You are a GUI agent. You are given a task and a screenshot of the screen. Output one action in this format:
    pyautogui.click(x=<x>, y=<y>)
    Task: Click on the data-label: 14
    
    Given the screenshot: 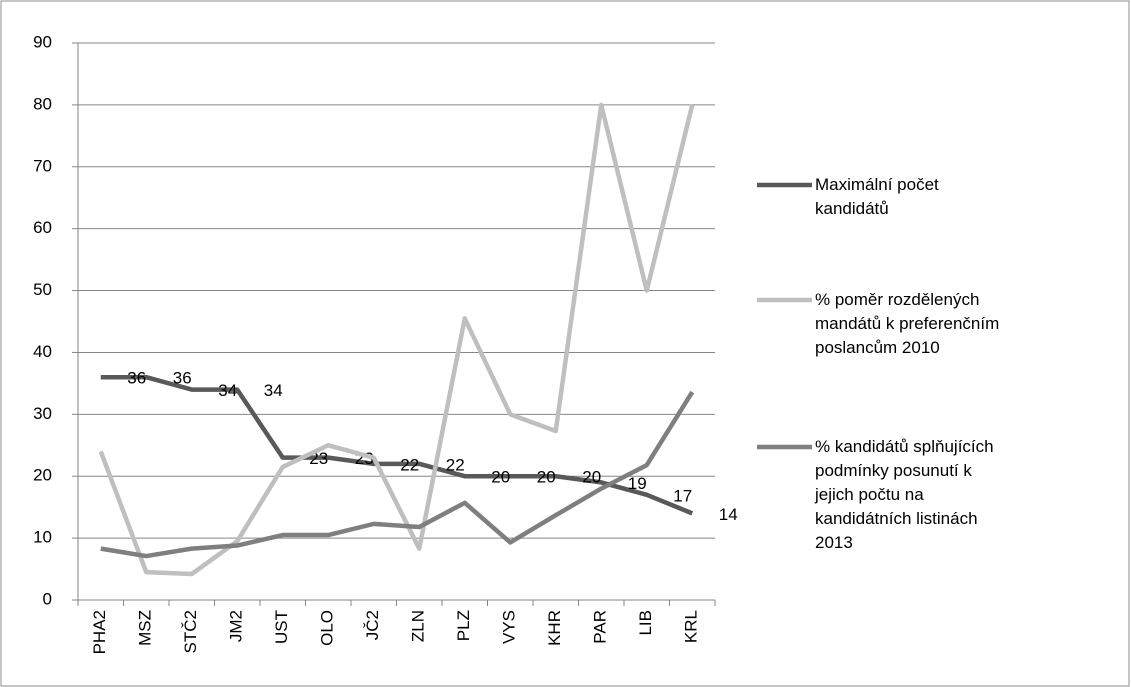 What is the action you would take?
    pyautogui.click(x=728, y=514)
    